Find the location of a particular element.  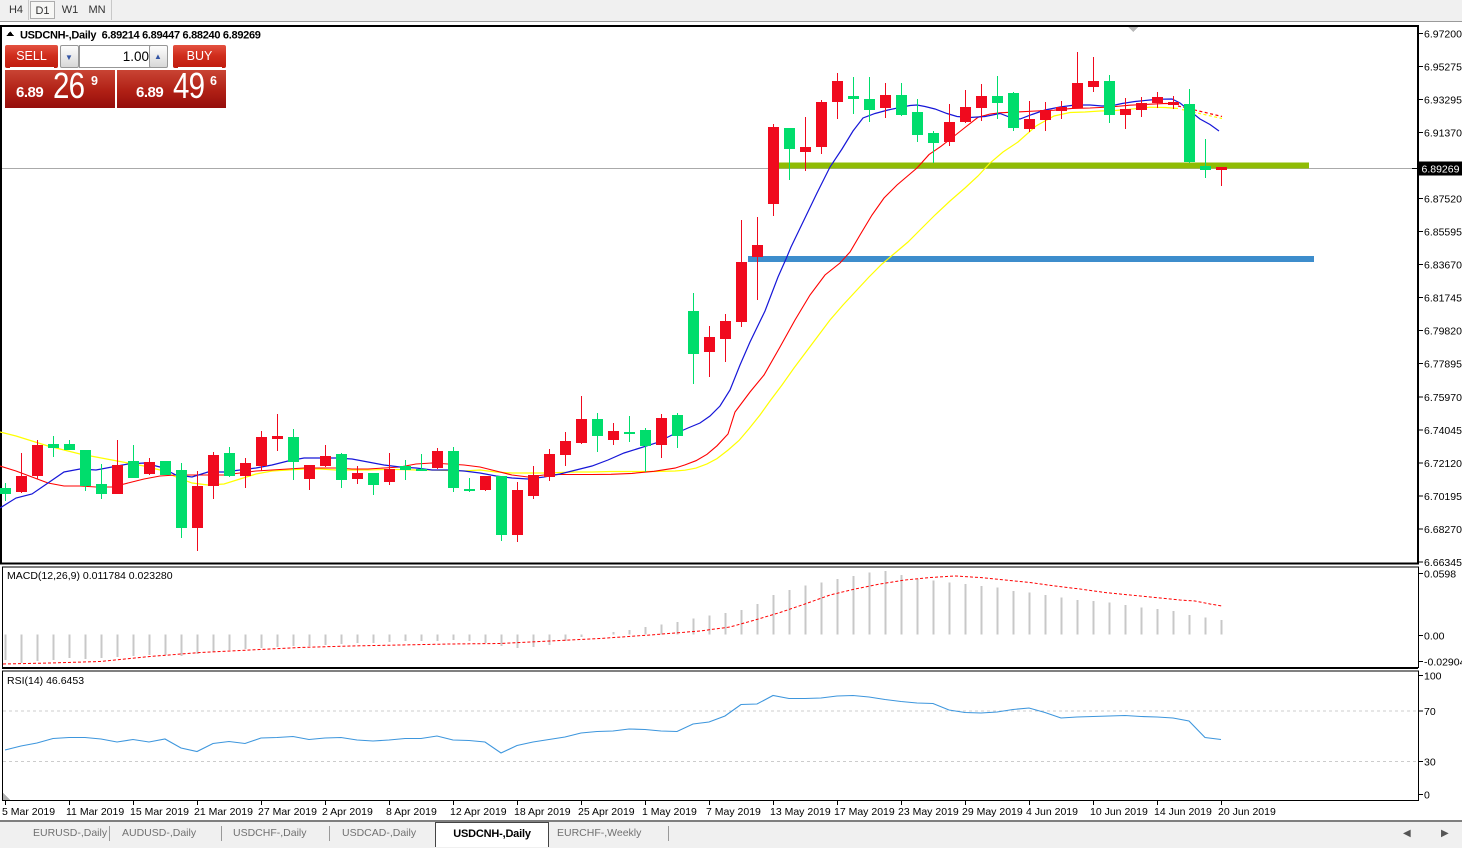

svg-text: 6.95275 is located at coordinates (1443, 68).